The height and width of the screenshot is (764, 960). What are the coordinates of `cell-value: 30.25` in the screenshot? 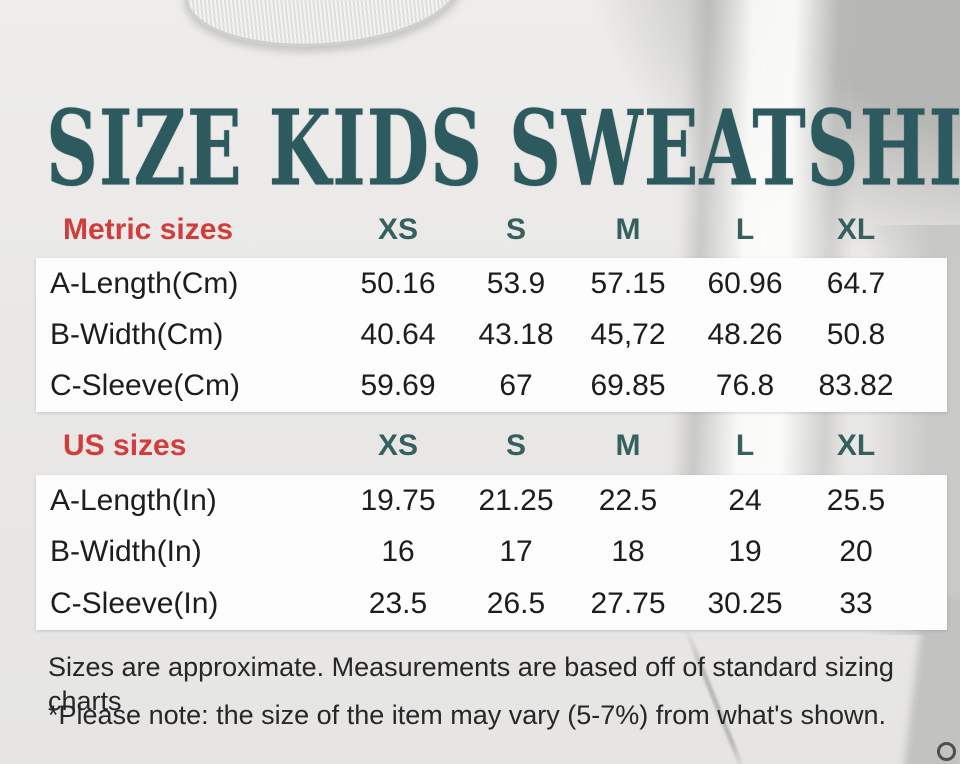 It's located at (745, 604).